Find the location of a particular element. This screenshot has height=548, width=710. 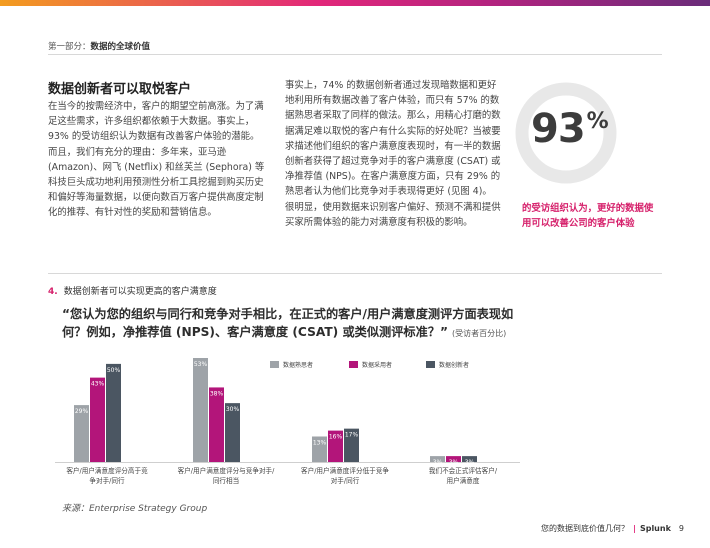

section-header: 第一部分：数据的全球价值 is located at coordinates (99, 46).